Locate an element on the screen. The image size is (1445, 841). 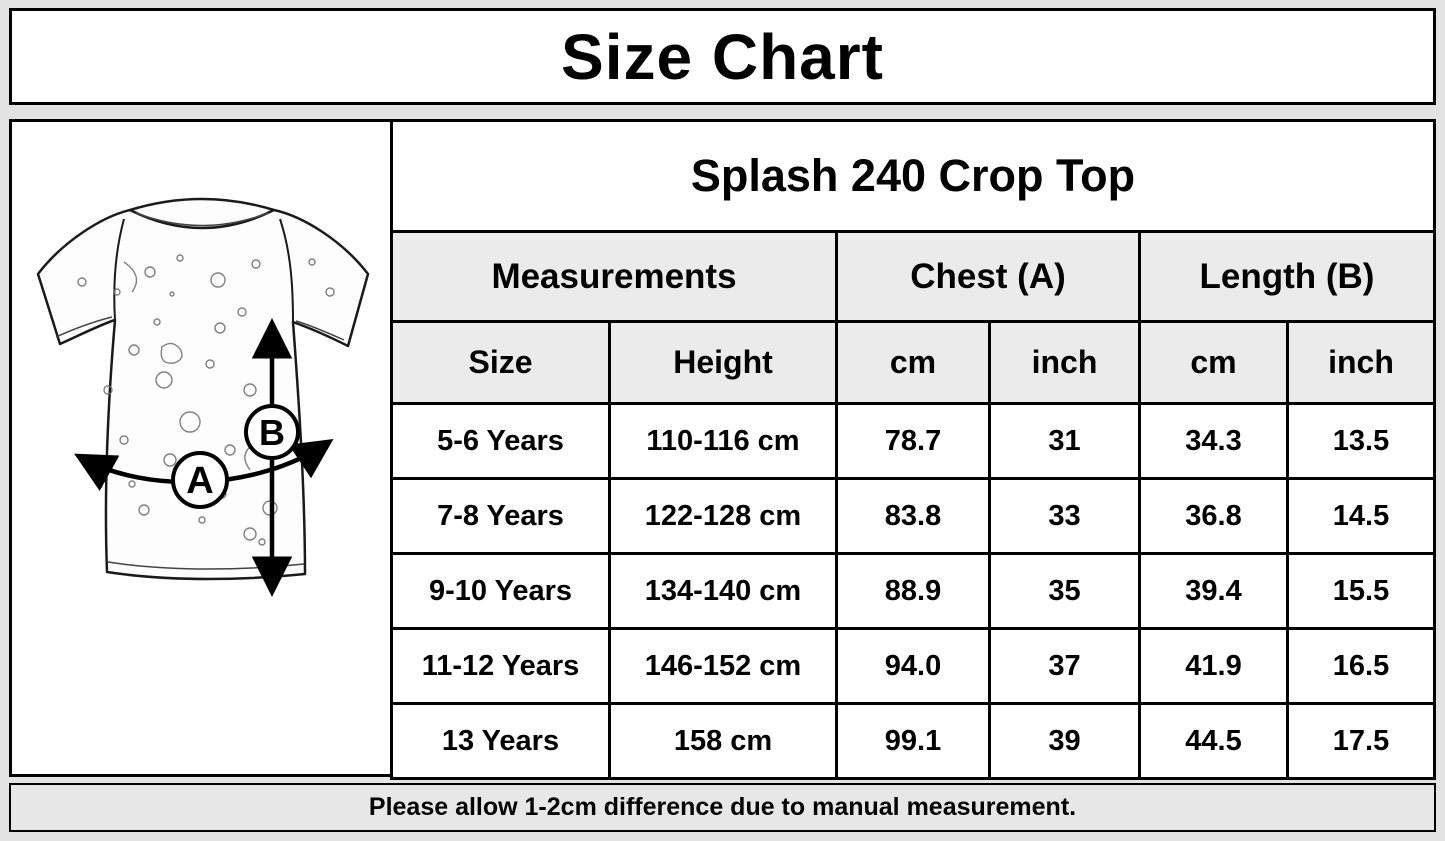
cell-height: 158 cm is located at coordinates (723, 741).